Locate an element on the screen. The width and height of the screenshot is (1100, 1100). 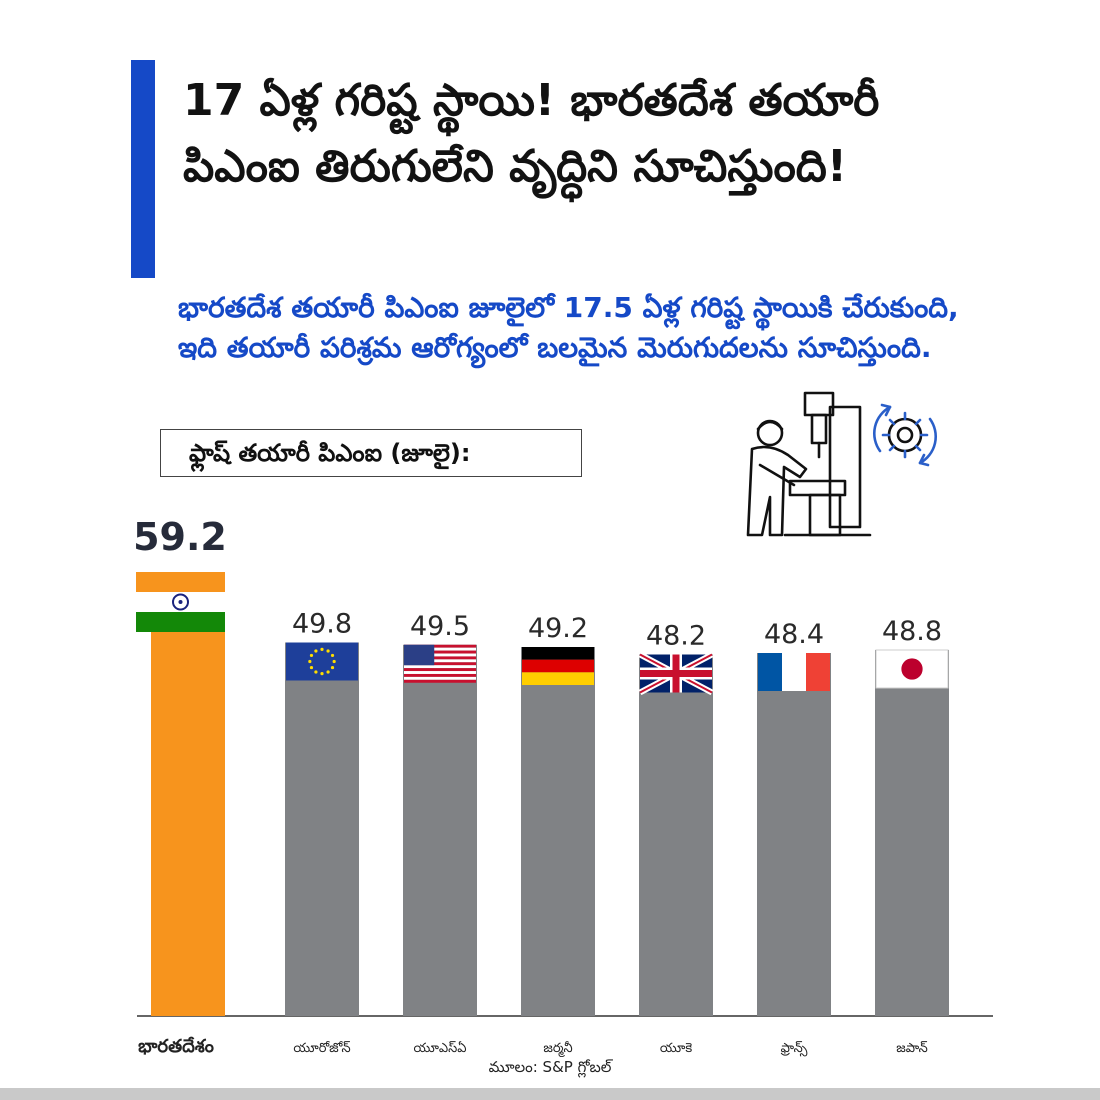
value-label: 49.2 is located at coordinates (558, 628).